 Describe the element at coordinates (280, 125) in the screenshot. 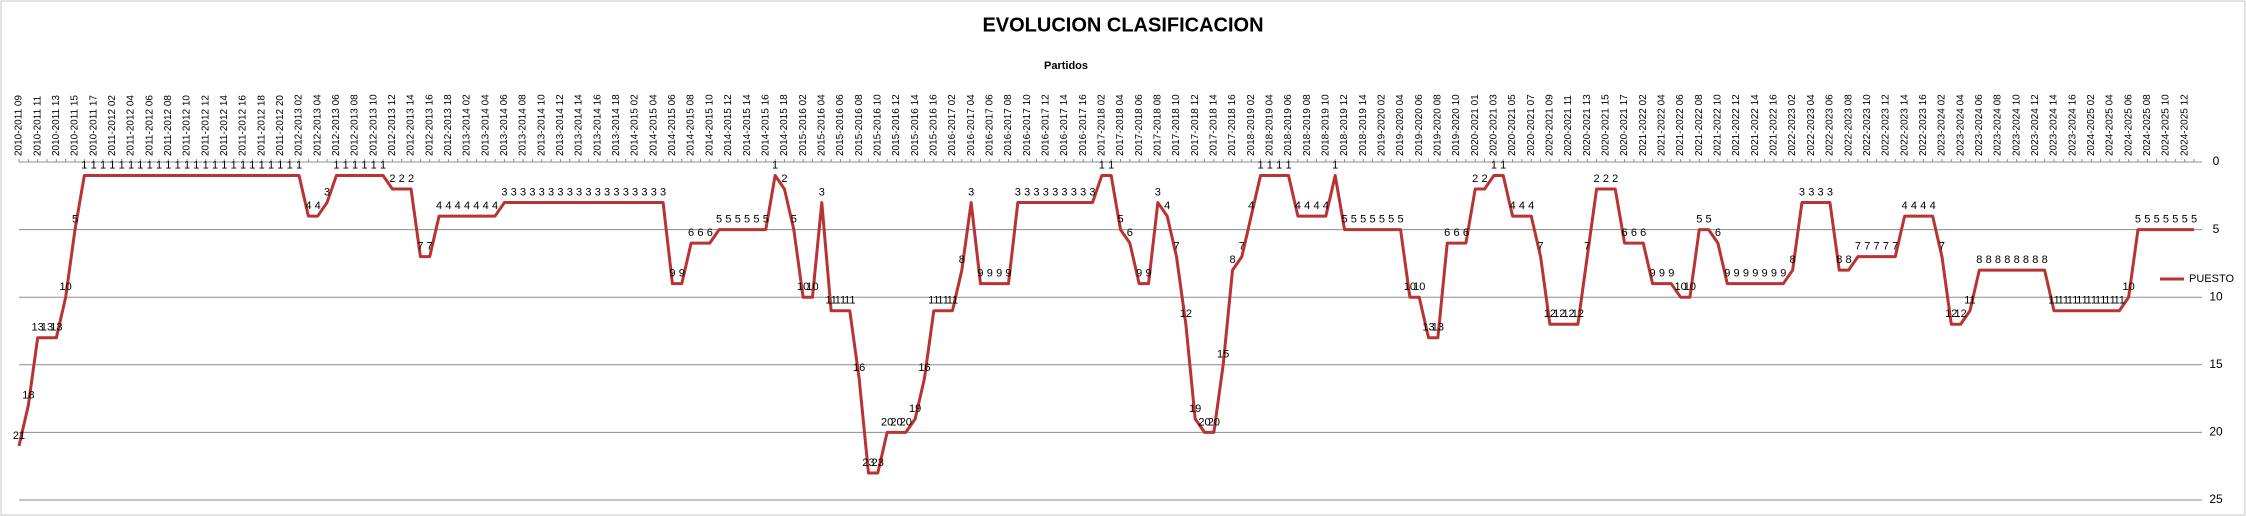

I see `x-tick-label: 2011-2012 20` at that location.